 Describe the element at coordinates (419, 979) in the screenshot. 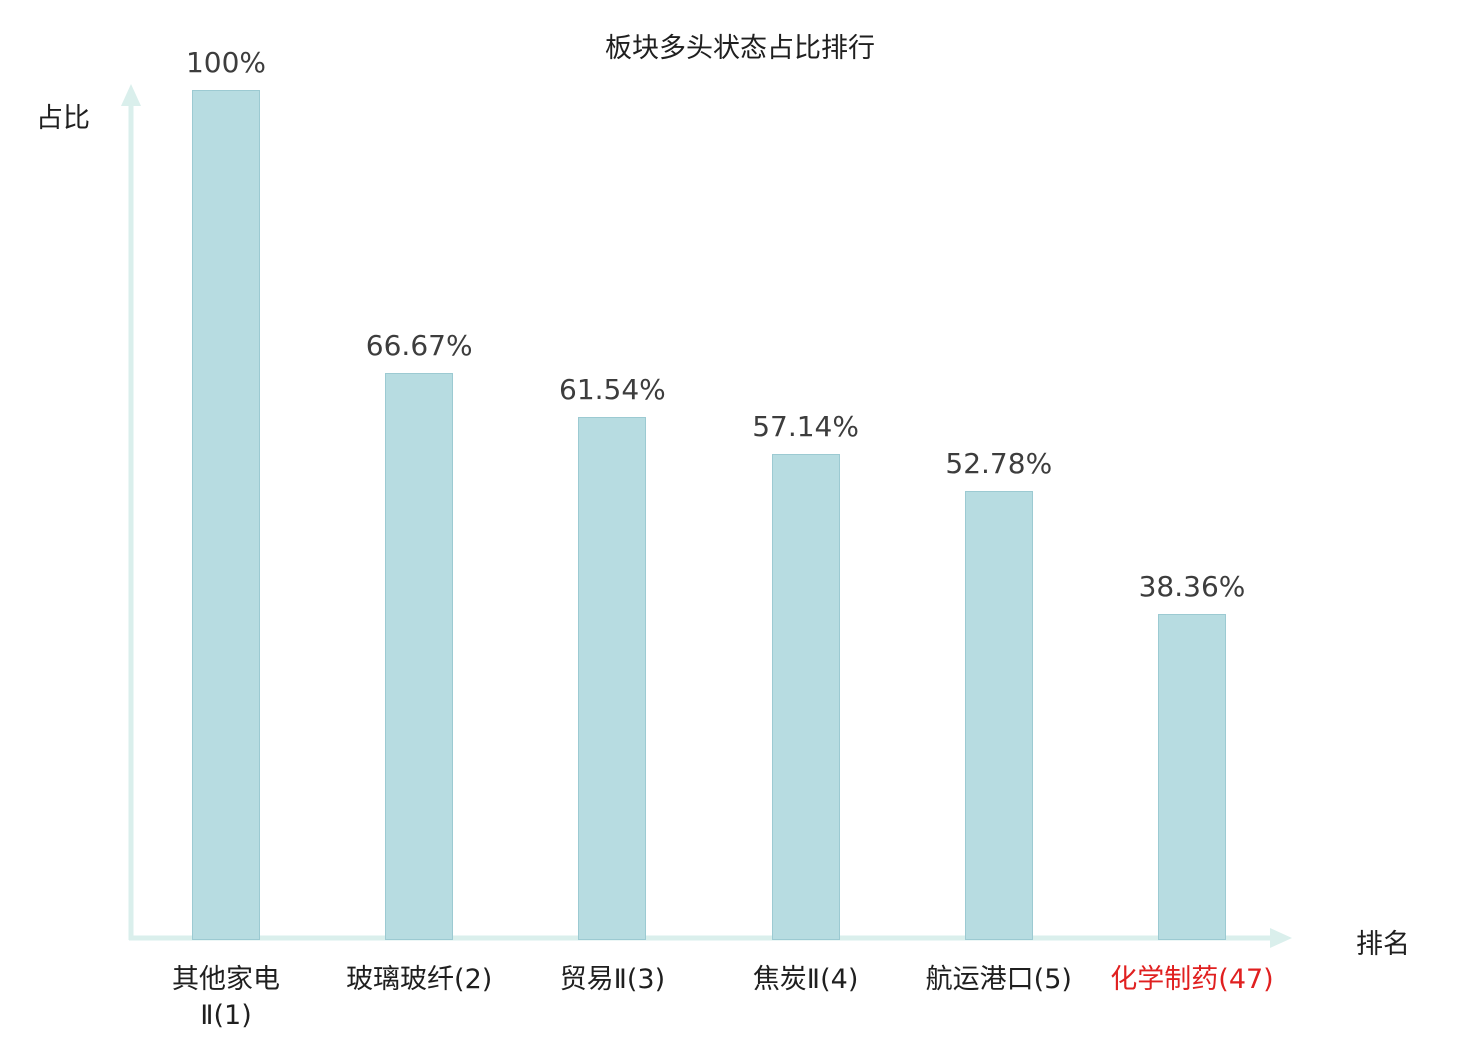

I see `bar-category-label: 玻璃玻纤(2)` at that location.